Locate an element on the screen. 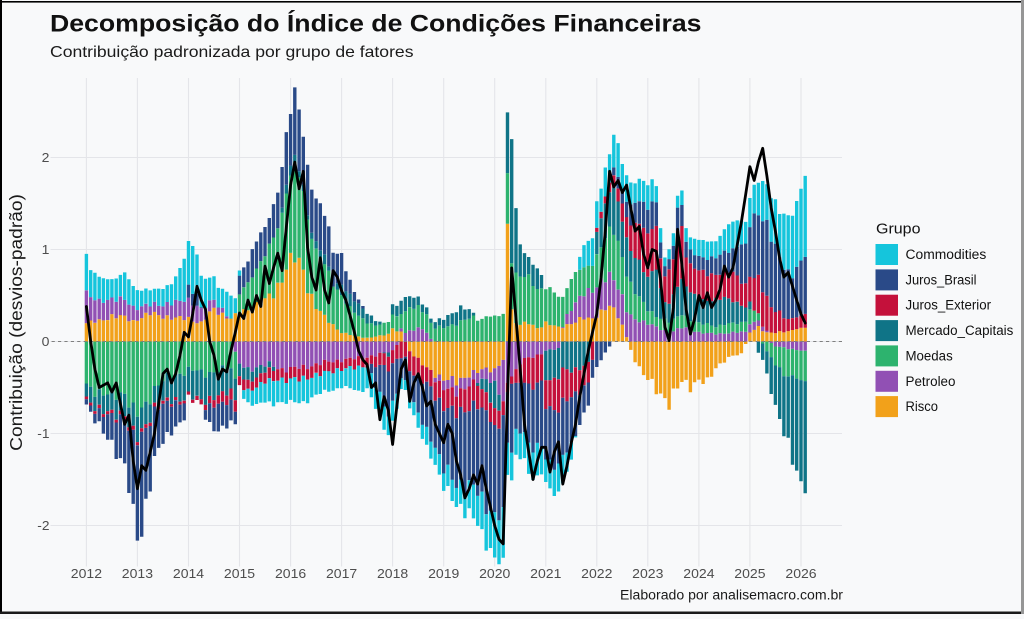 This screenshot has height=619, width=1024. svg-text: Petroleo is located at coordinates (931, 381).